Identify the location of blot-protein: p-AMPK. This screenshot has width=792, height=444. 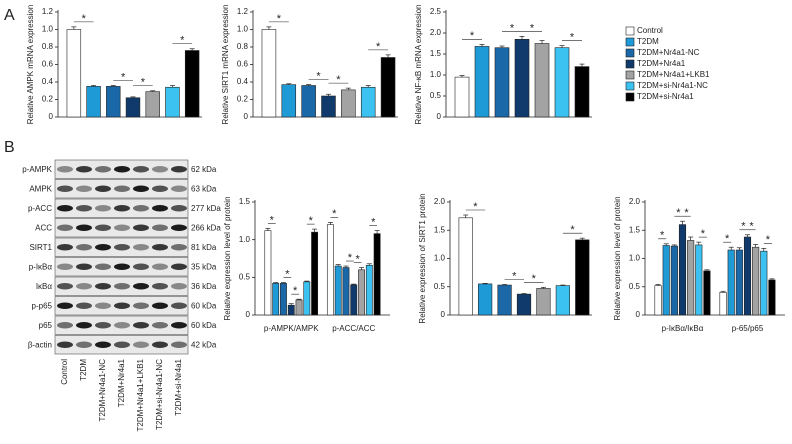
(37, 169).